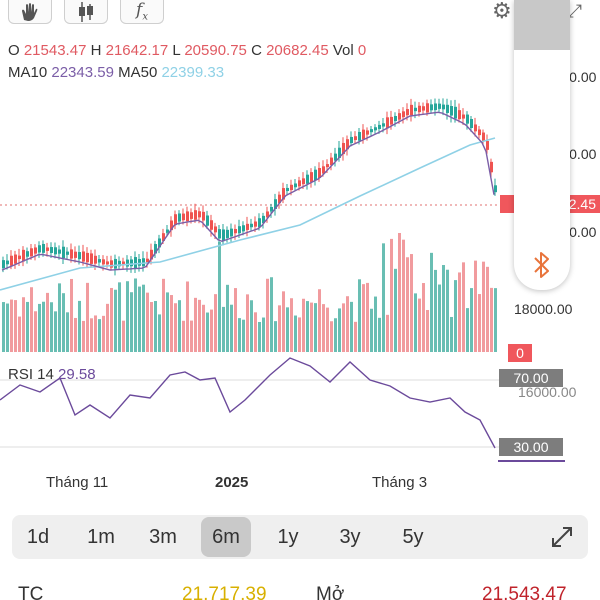 The image size is (600, 600). I want to click on bluetooth-icon, so click(542, 265).